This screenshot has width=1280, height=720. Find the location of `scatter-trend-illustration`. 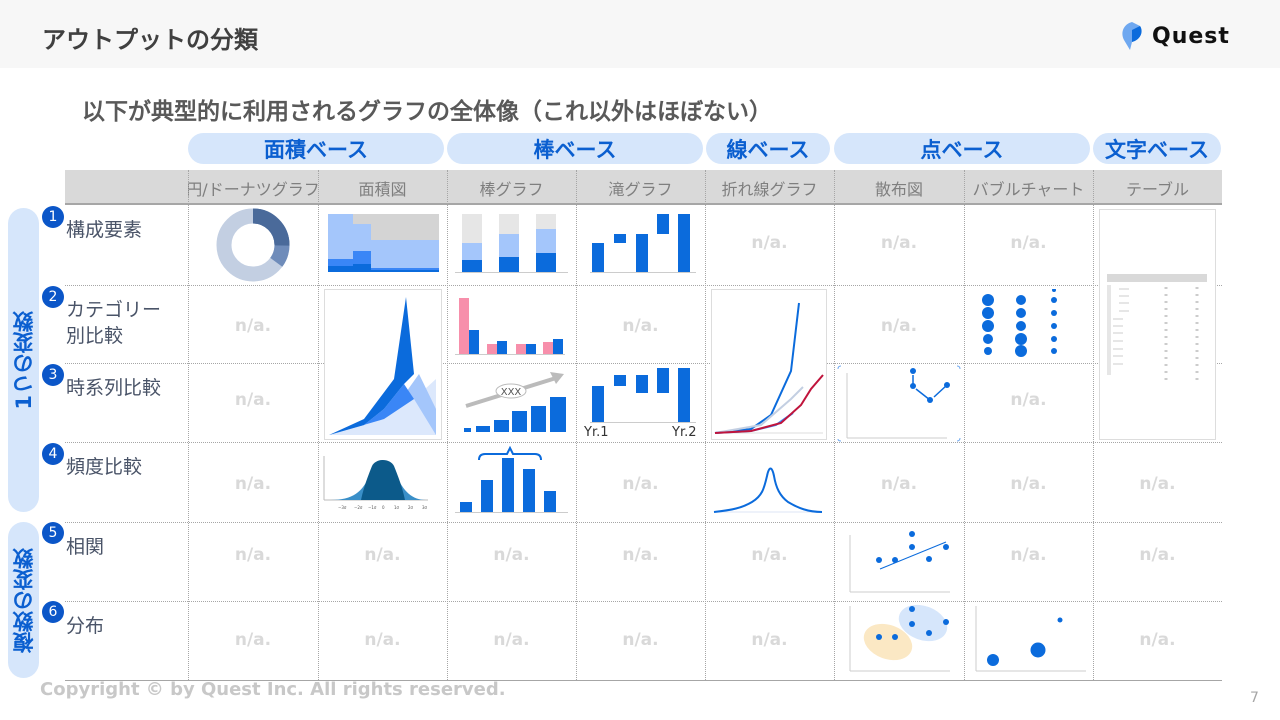

scatter-trend-illustration is located at coordinates (899, 403).